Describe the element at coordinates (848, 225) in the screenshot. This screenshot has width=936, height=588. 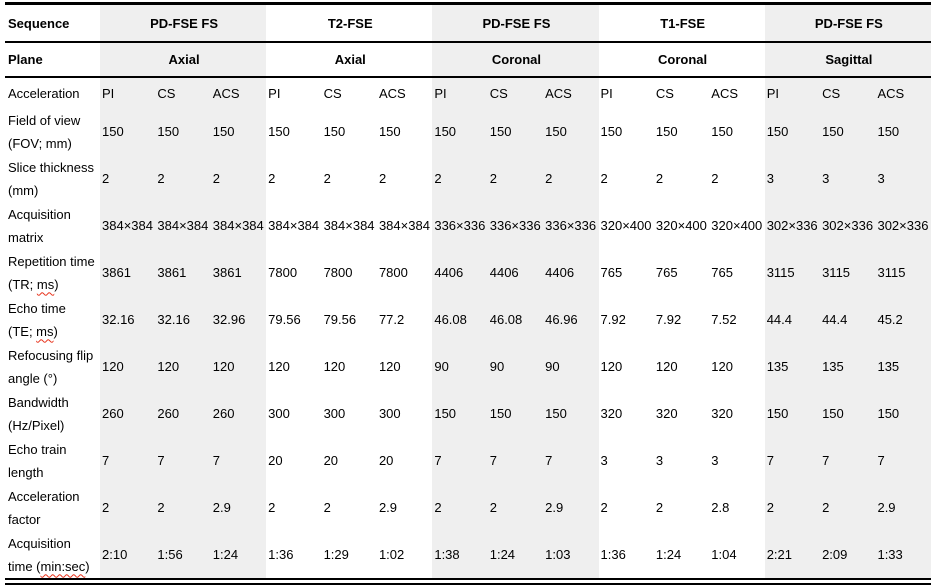
I see `value-cell: 302×336` at that location.